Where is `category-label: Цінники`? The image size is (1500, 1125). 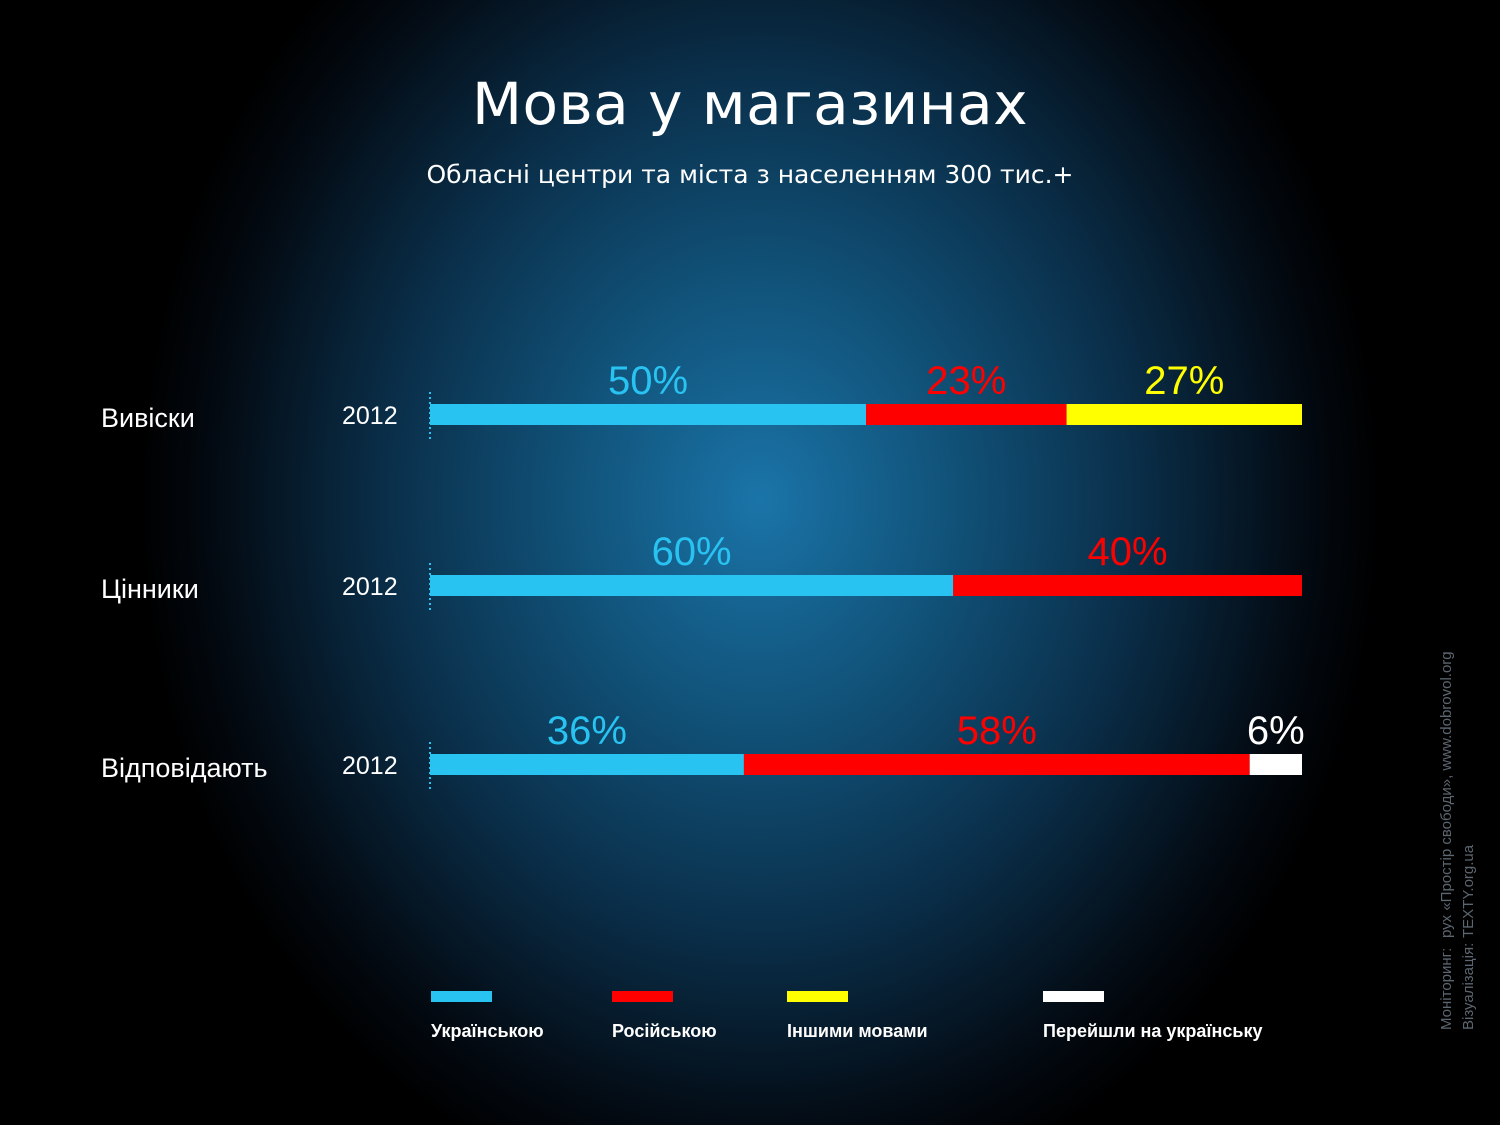
category-label: Цінники is located at coordinates (150, 589).